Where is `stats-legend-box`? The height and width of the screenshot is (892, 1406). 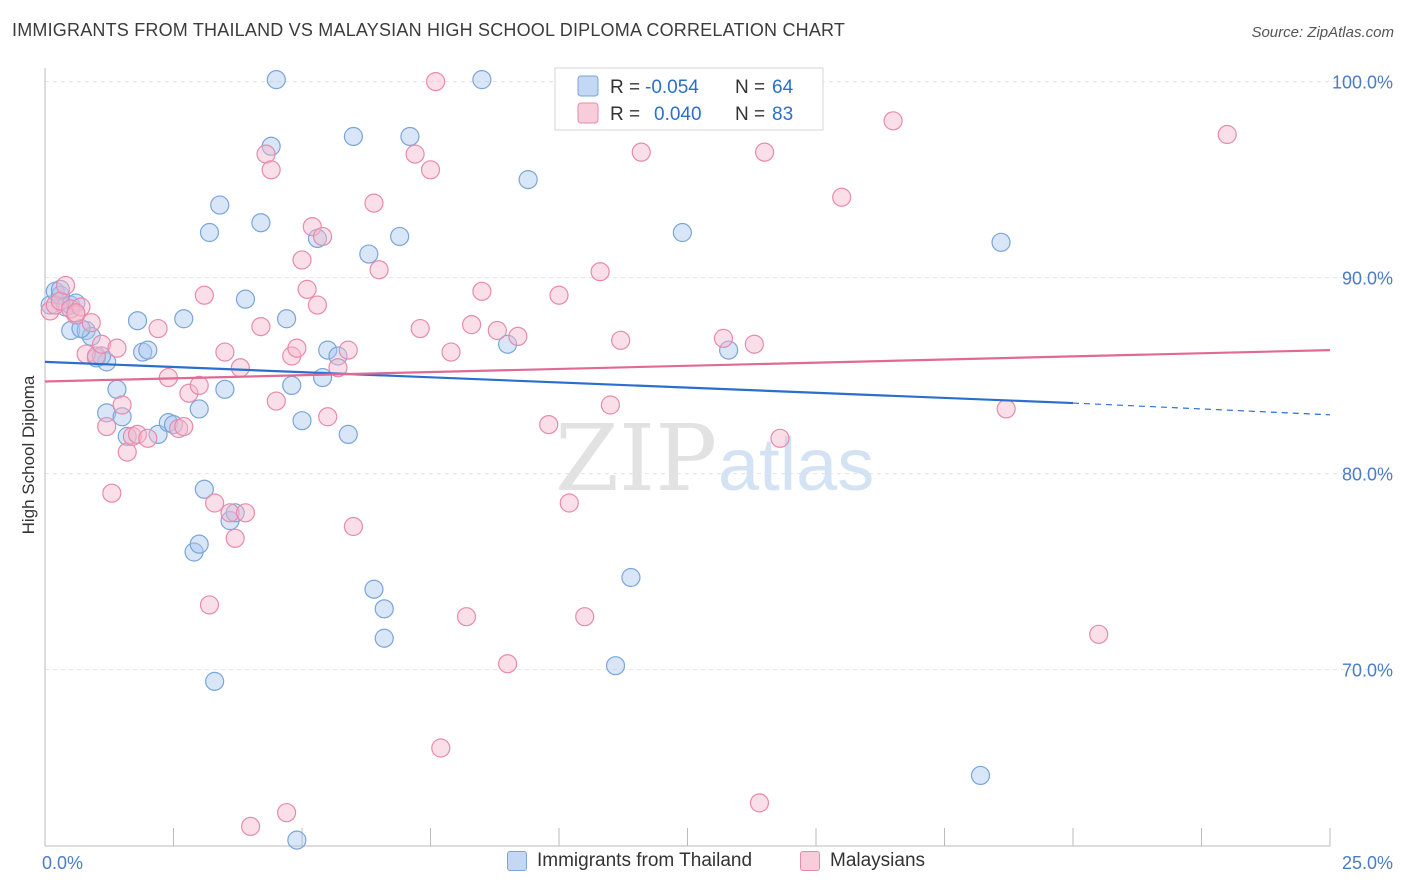 stats-legend-box is located at coordinates (689, 99).